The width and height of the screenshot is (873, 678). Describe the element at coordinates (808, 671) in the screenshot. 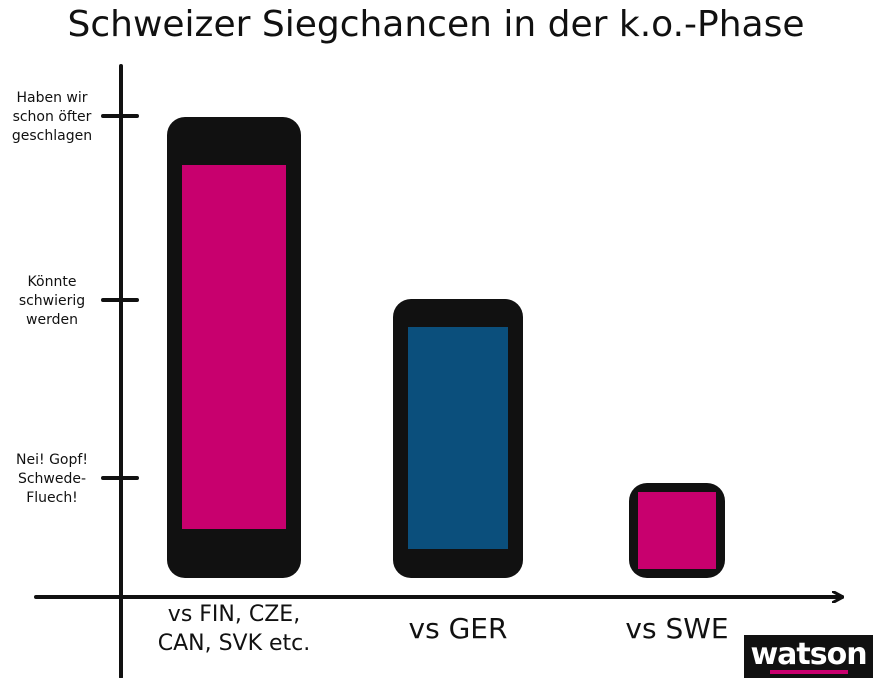

I see `logo-underline` at that location.